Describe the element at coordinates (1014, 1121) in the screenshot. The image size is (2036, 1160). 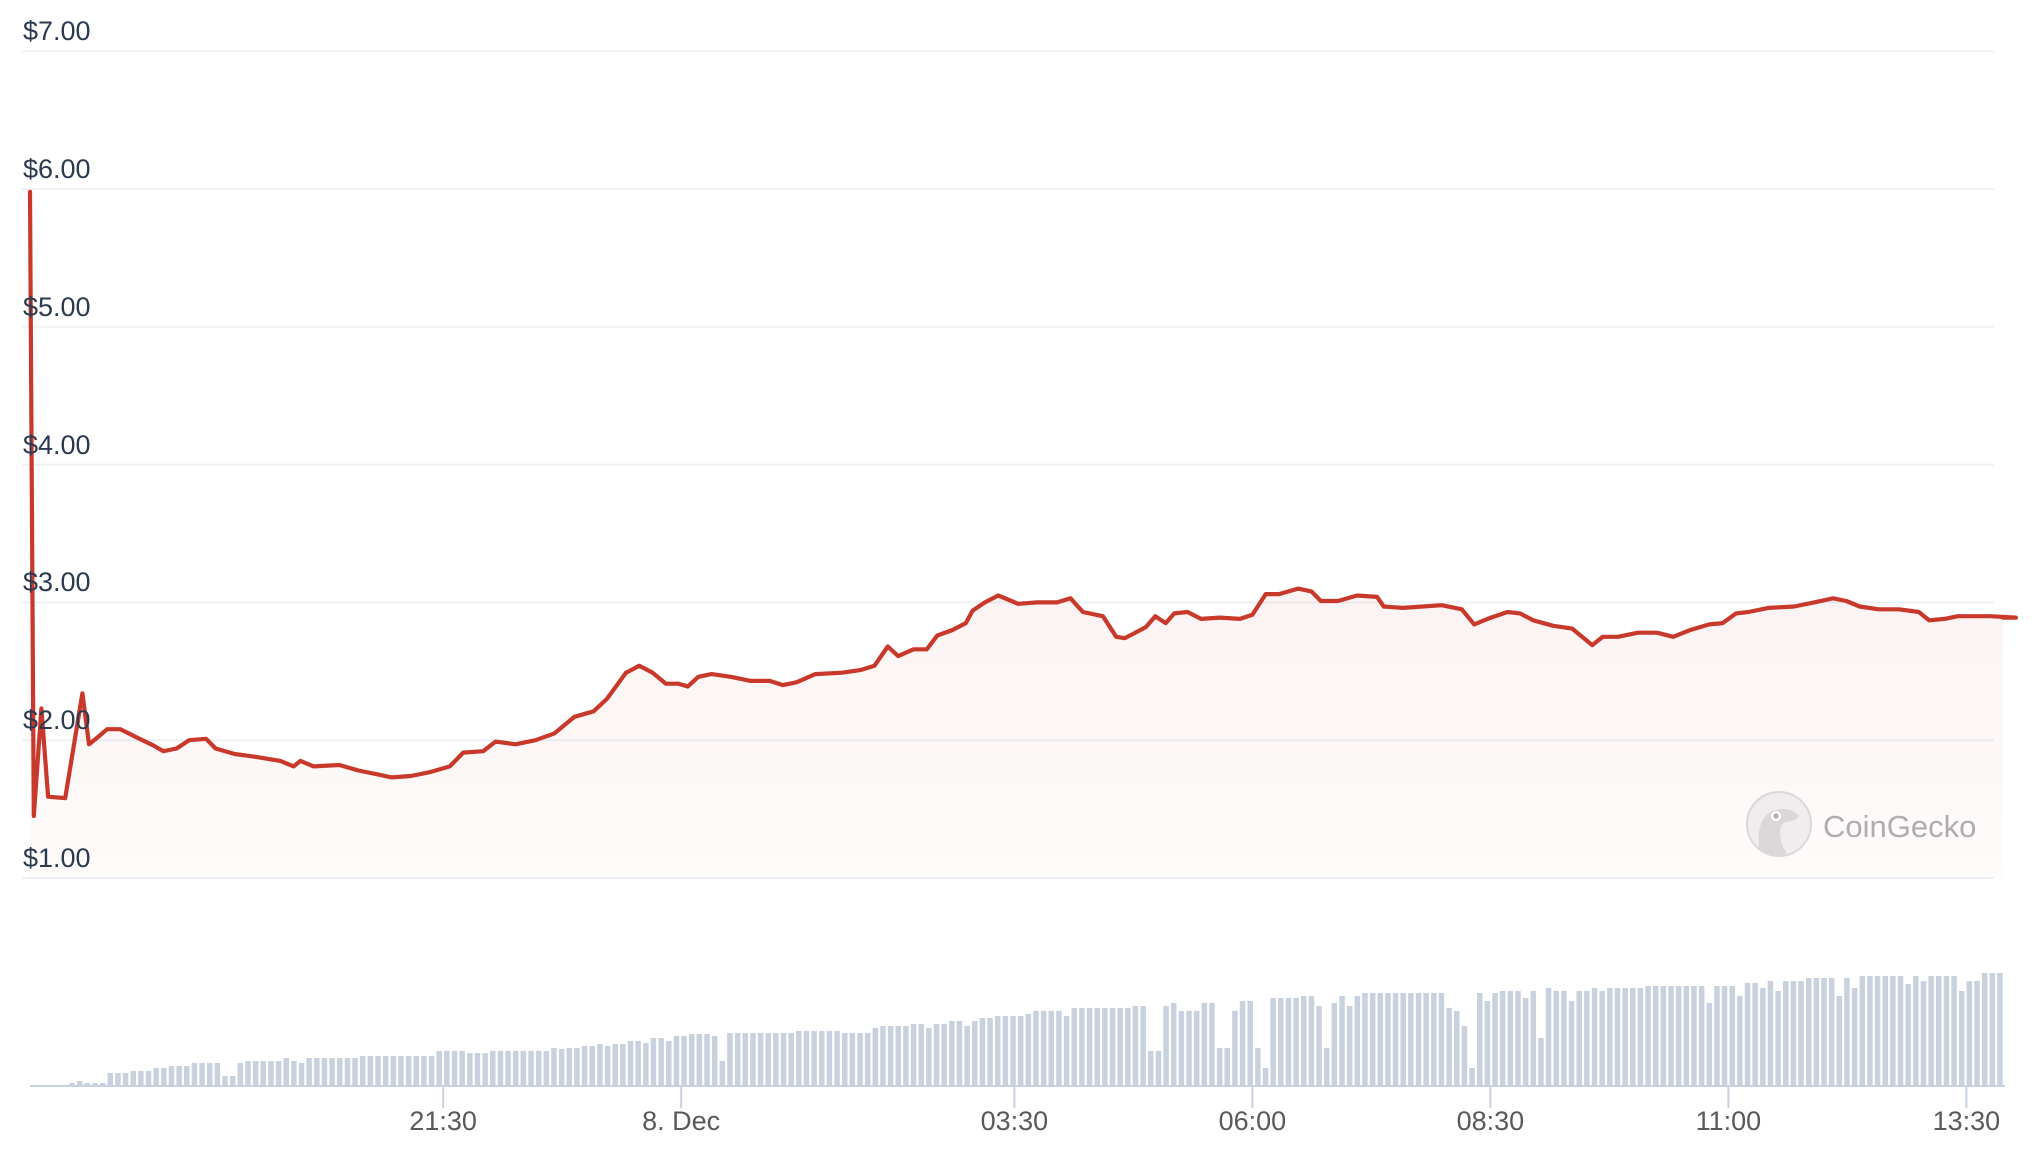
I see `x-tick-label: 03:30` at that location.